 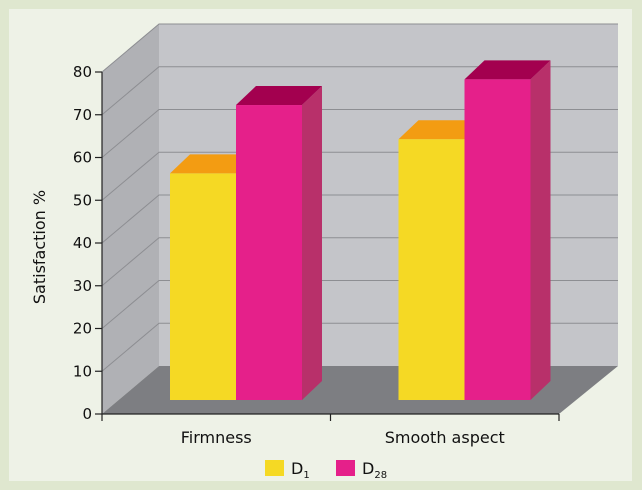 What do you see at coordinates (82, 115) in the screenshot?
I see `y-tick-label: 70` at bounding box center [82, 115].